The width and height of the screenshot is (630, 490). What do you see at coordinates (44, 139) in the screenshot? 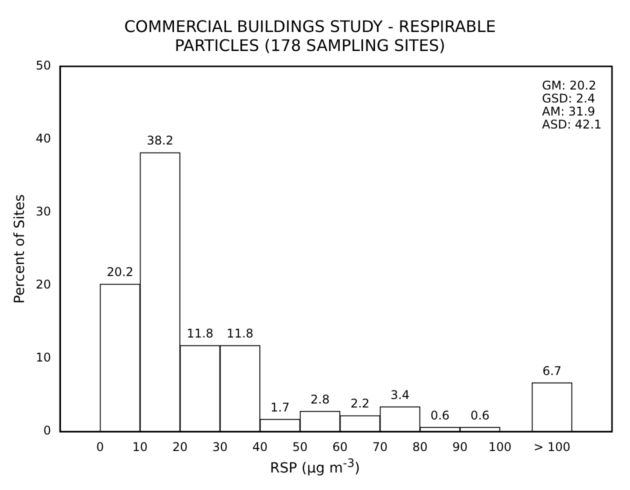
I see `y-tick-label: 40` at bounding box center [44, 139].